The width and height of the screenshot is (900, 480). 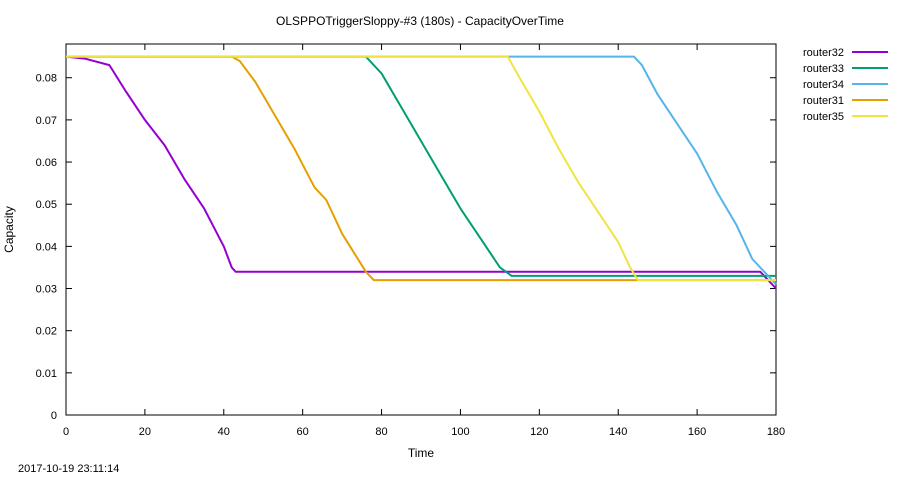 What do you see at coordinates (845, 85) in the screenshot?
I see `legend: router32 router33 router34 router31 router35` at bounding box center [845, 85].